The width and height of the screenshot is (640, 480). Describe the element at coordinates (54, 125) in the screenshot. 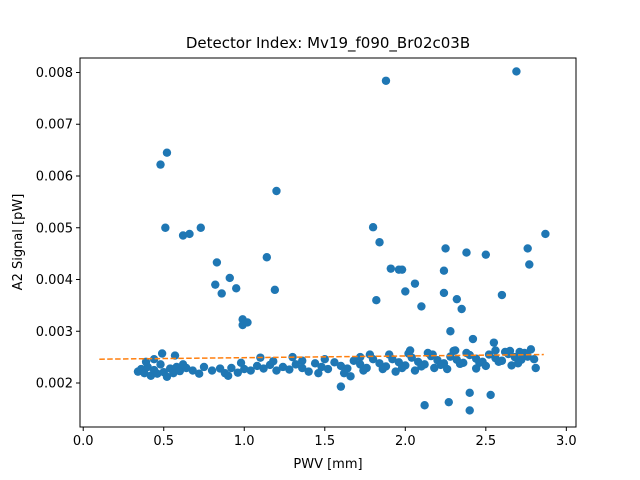

I see `y-tick-label: 0.007` at that location.